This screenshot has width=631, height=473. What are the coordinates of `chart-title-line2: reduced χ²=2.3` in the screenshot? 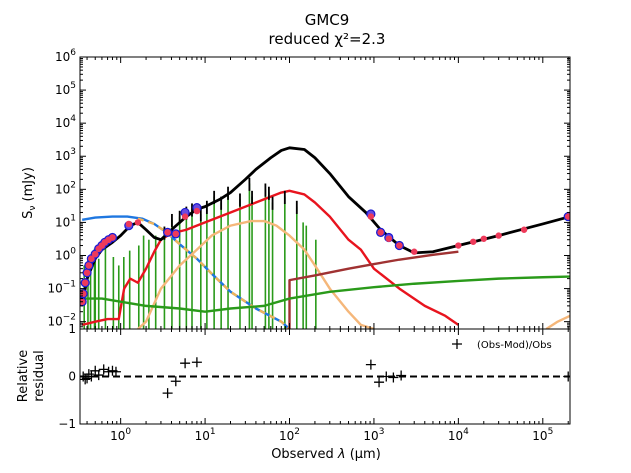 It's located at (327, 39).